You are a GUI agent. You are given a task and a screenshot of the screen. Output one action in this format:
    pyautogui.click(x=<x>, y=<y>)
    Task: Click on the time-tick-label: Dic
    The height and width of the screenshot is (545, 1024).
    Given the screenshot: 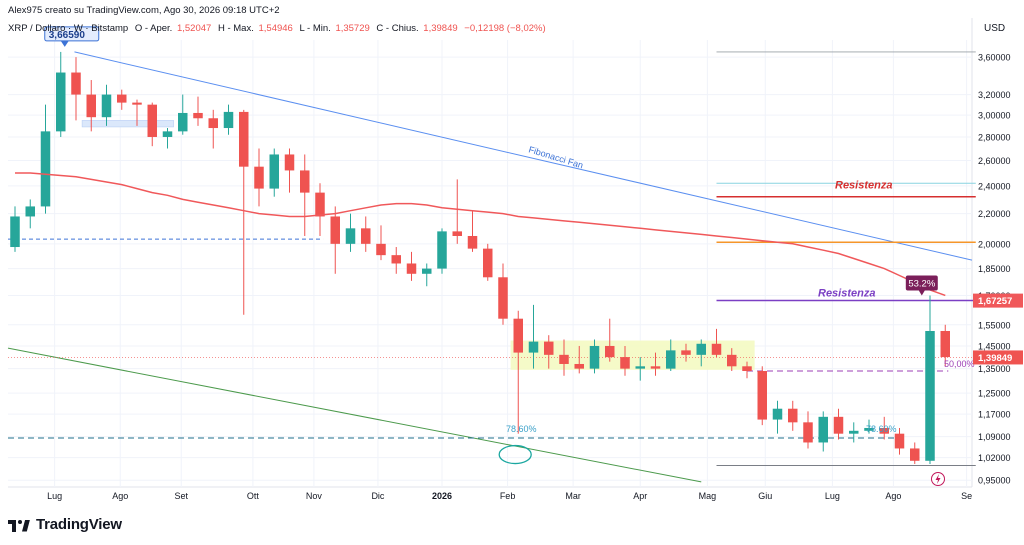 What is the action you would take?
    pyautogui.click(x=377, y=496)
    